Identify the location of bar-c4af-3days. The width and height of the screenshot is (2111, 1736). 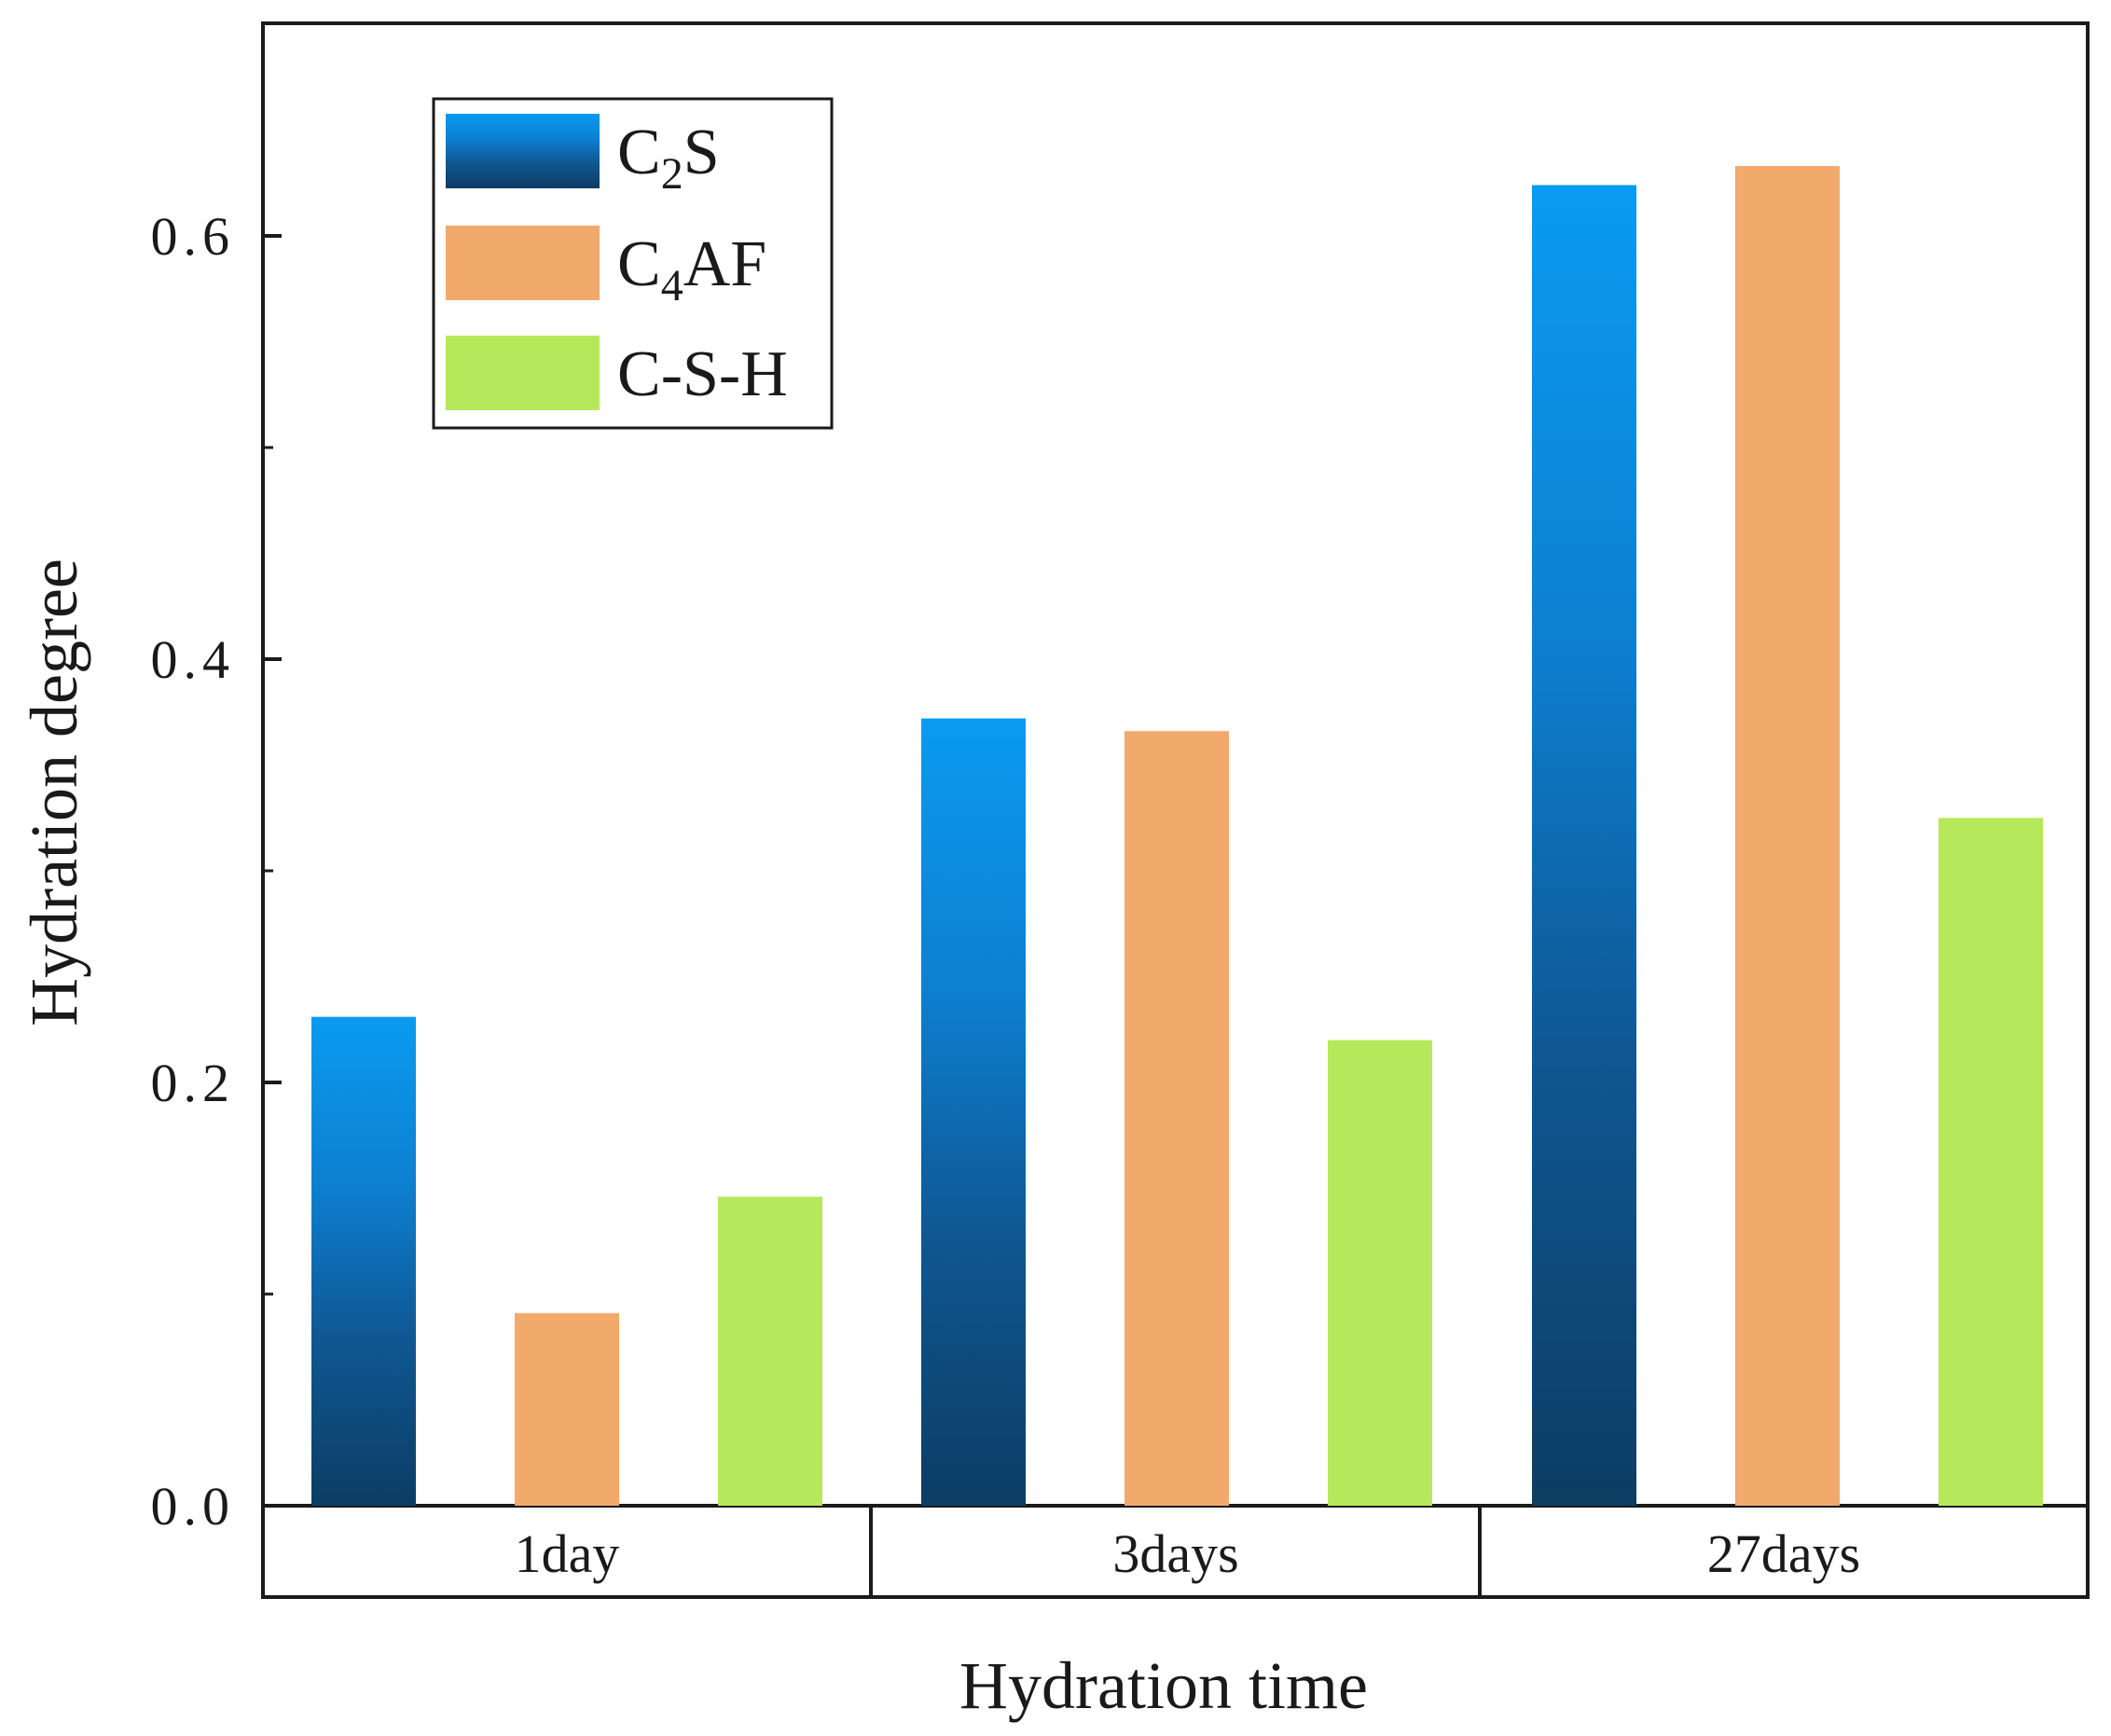
(1176, 1118).